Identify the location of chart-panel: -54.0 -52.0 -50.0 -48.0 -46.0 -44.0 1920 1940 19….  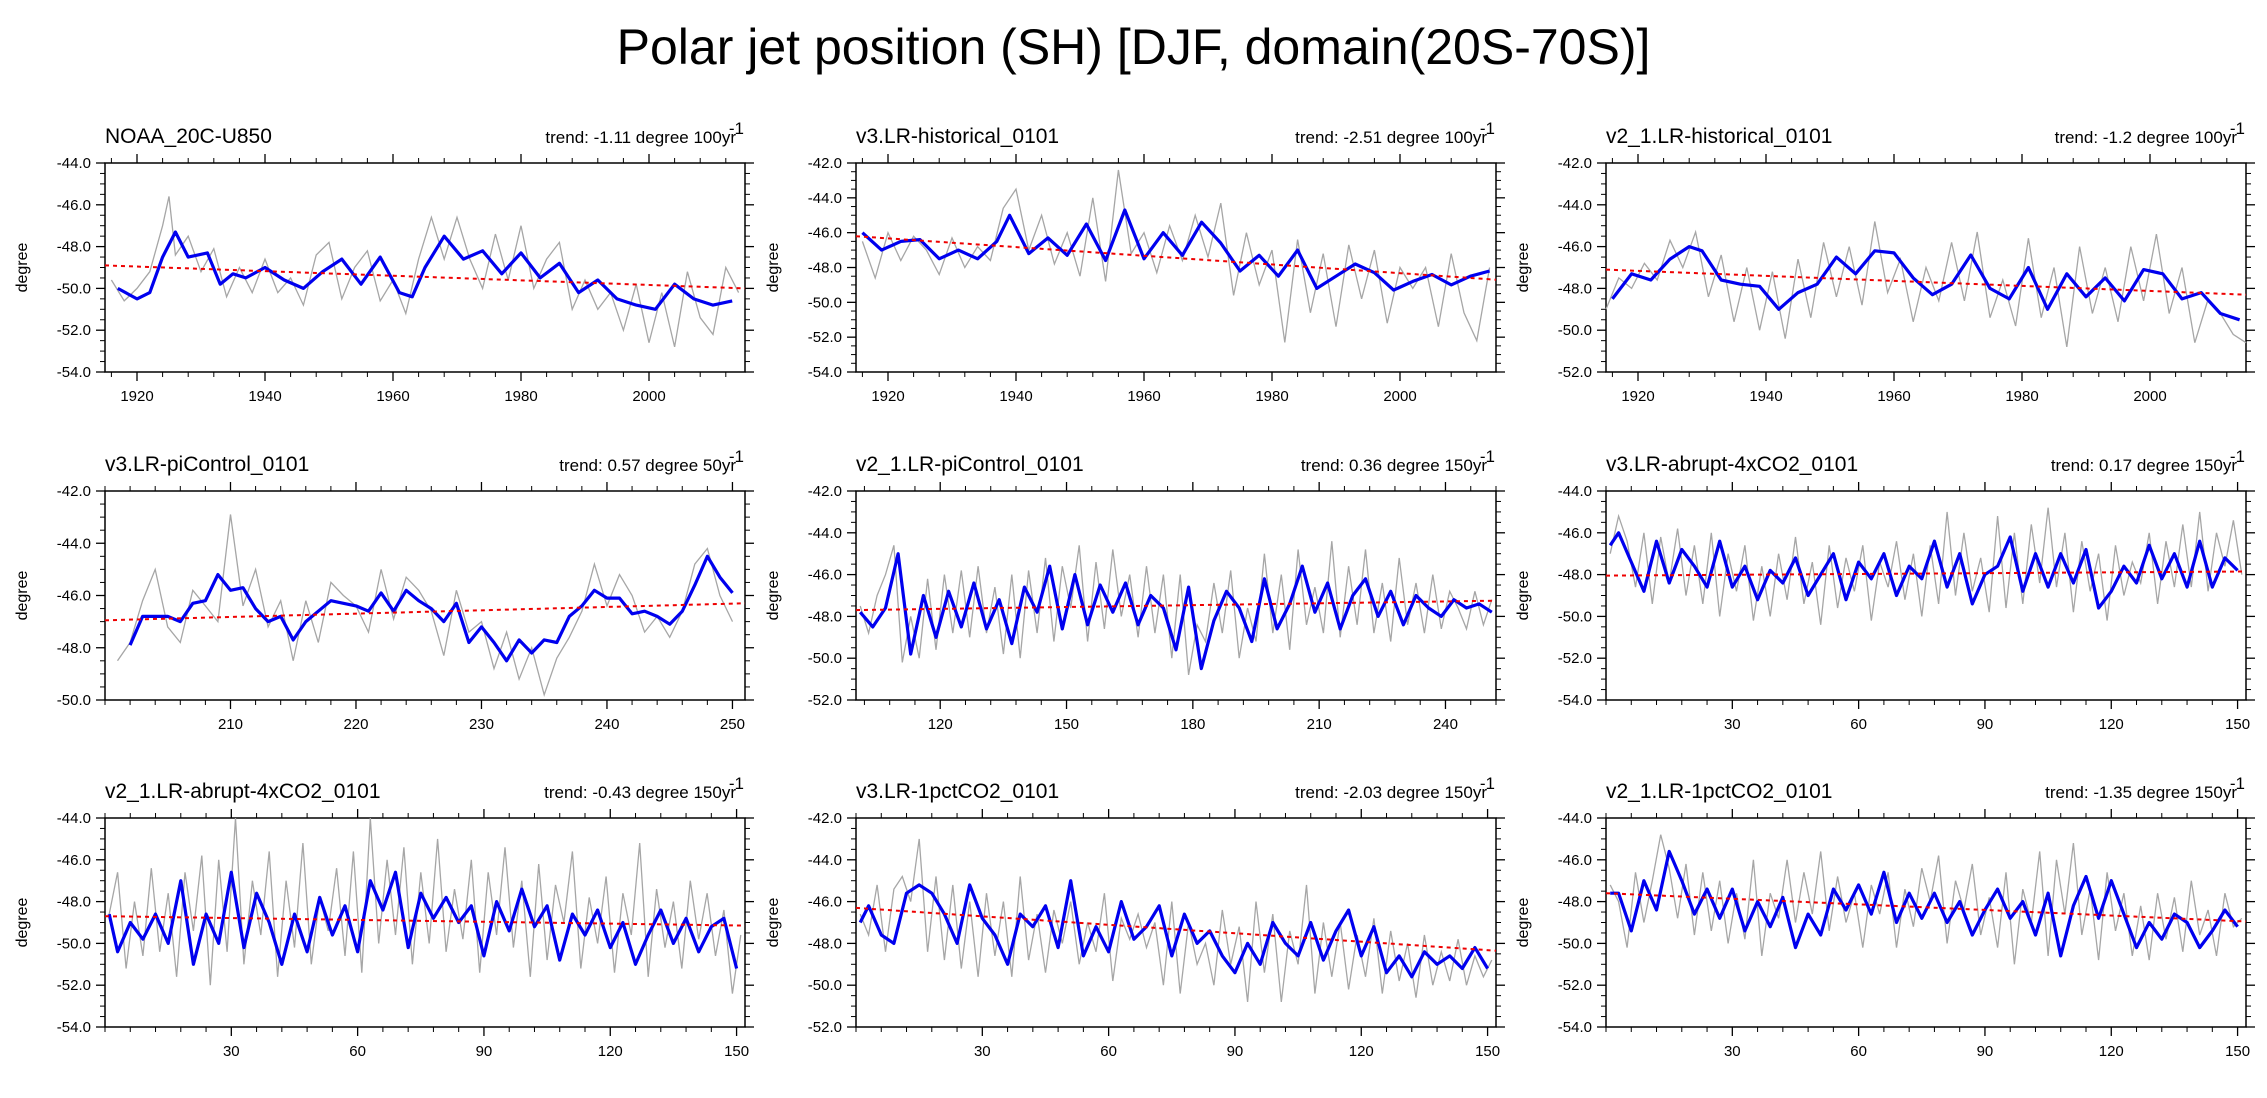
(384, 262).